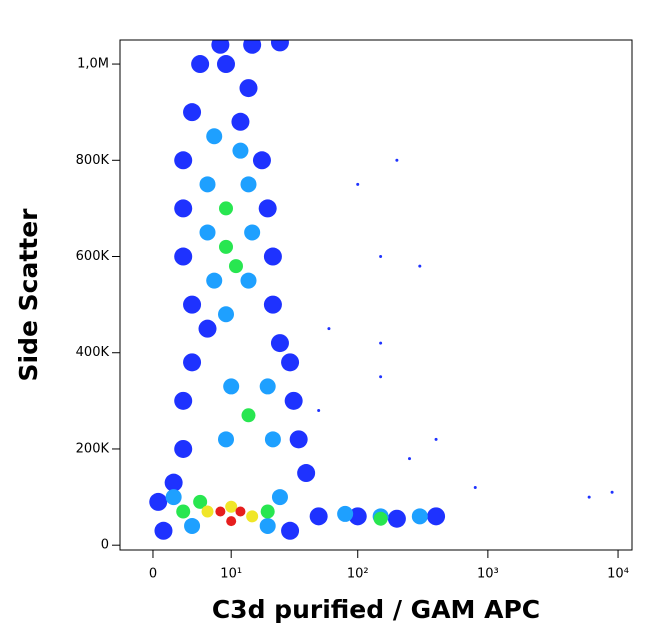 This screenshot has height=641, width=652. What do you see at coordinates (376, 609) in the screenshot?
I see `x-axis-title: C3d purified / GAM APC` at bounding box center [376, 609].